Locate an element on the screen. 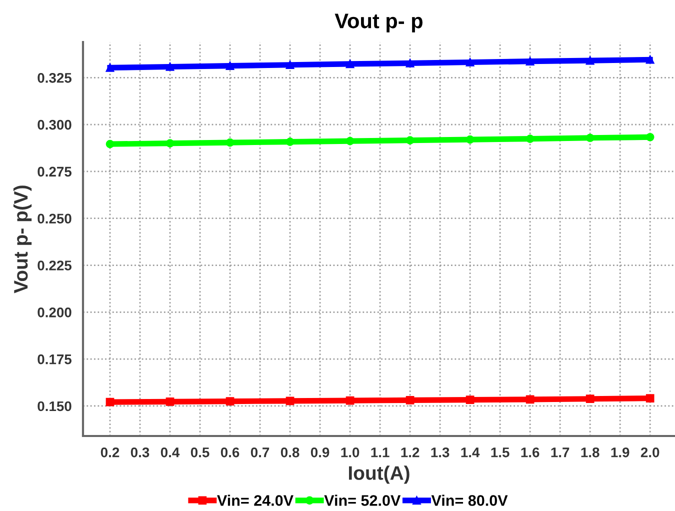 The image size is (675, 511). x-tick-label: 1.6 is located at coordinates (530, 452).